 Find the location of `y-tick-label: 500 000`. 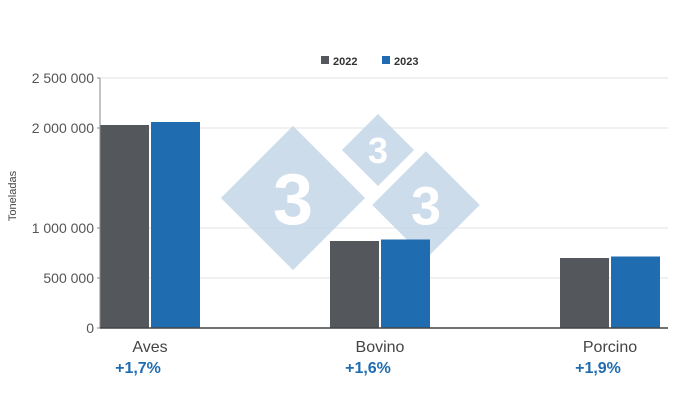

y-tick-label: 500 000 is located at coordinates (68, 278).